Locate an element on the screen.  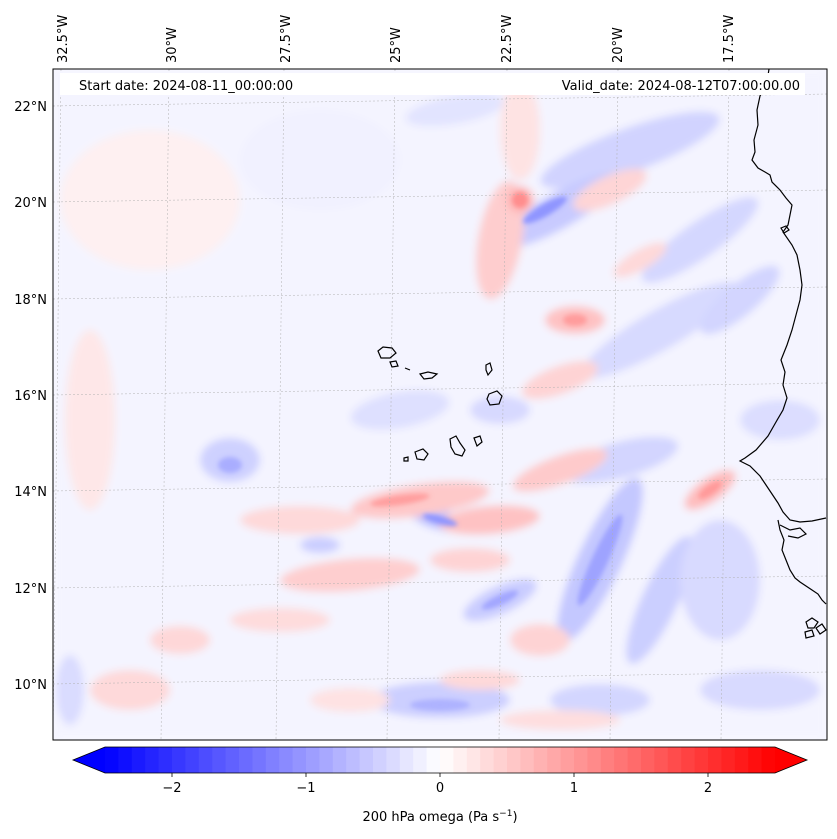
cape-verde-sal is located at coordinates (489, 369).